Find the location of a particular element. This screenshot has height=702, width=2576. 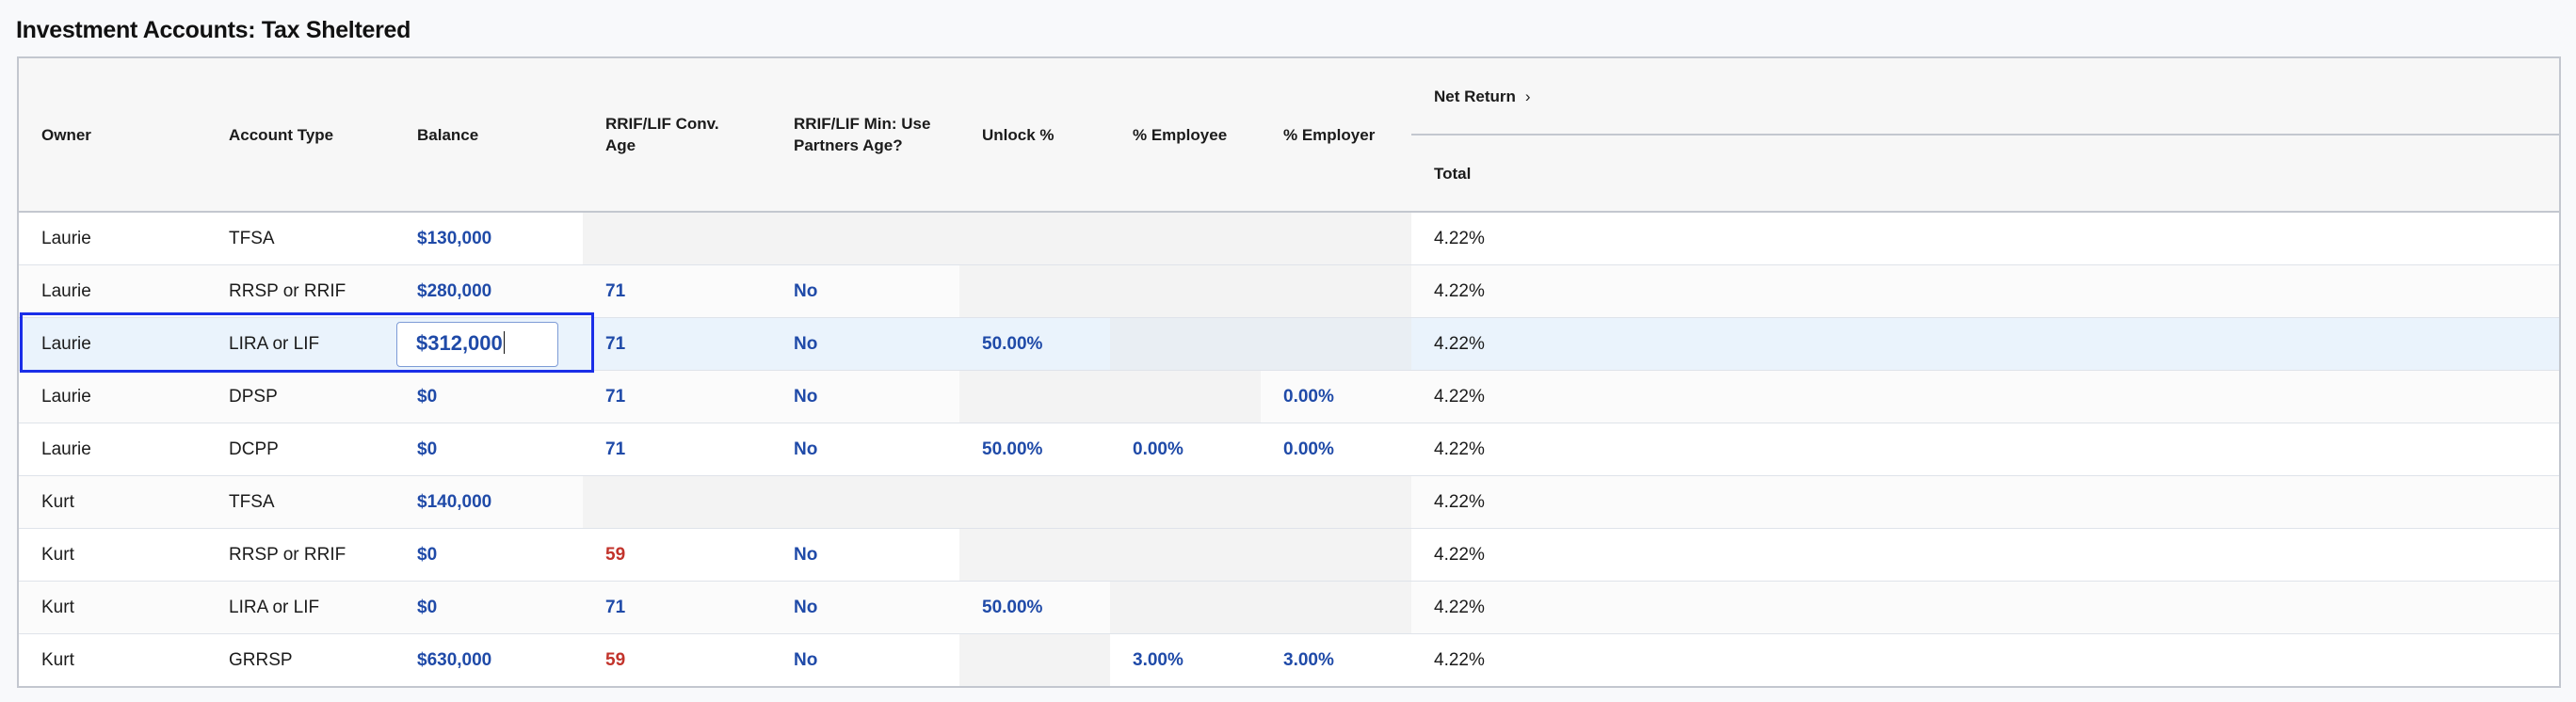

balance-value: $630,000 is located at coordinates (454, 659).